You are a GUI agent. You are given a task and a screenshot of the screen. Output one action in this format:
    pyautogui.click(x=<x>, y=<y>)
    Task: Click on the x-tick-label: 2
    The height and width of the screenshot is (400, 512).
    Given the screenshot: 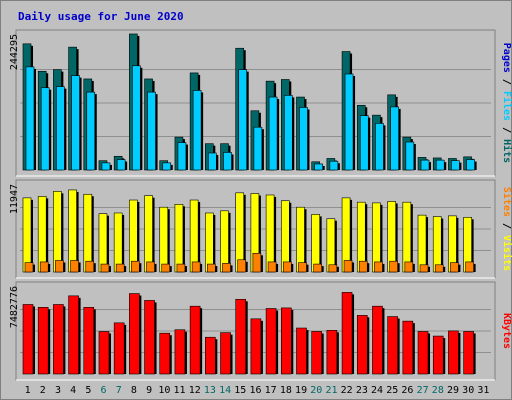 What is the action you would take?
    pyautogui.click(x=43, y=390)
    